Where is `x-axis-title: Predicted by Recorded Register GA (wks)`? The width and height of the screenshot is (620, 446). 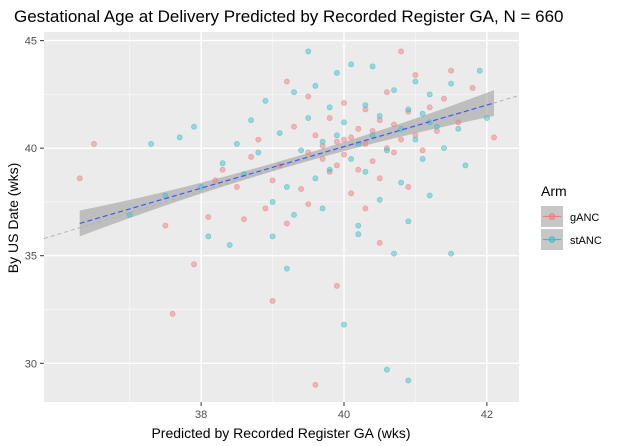
x-axis-title: Predicted by Recorded Register GA (wks) is located at coordinates (280, 433).